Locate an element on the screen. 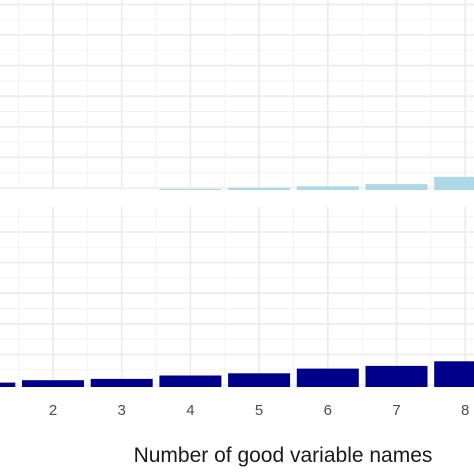 The height and width of the screenshot is (474, 474). x-axis-ticks: 2 3 4 5 6 7 8 is located at coordinates (259, 410).